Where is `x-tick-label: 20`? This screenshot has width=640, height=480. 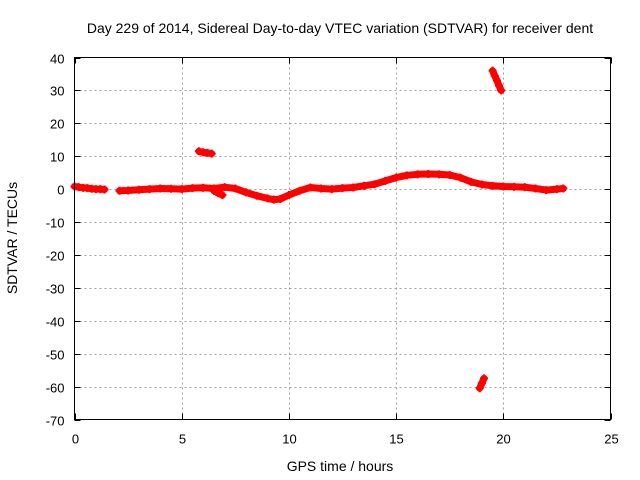
x-tick-label: 20 is located at coordinates (503, 439).